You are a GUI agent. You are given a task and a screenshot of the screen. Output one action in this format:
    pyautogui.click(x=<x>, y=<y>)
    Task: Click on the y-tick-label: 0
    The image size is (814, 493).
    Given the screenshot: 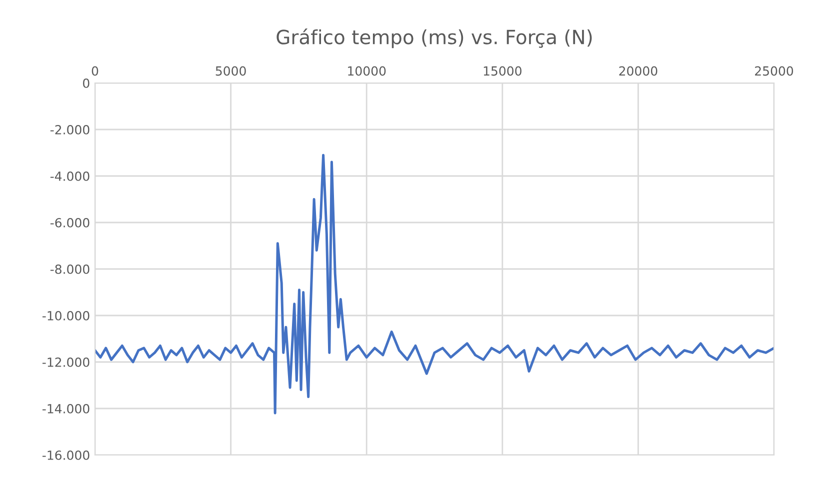 What is the action you would take?
    pyautogui.click(x=86, y=83)
    